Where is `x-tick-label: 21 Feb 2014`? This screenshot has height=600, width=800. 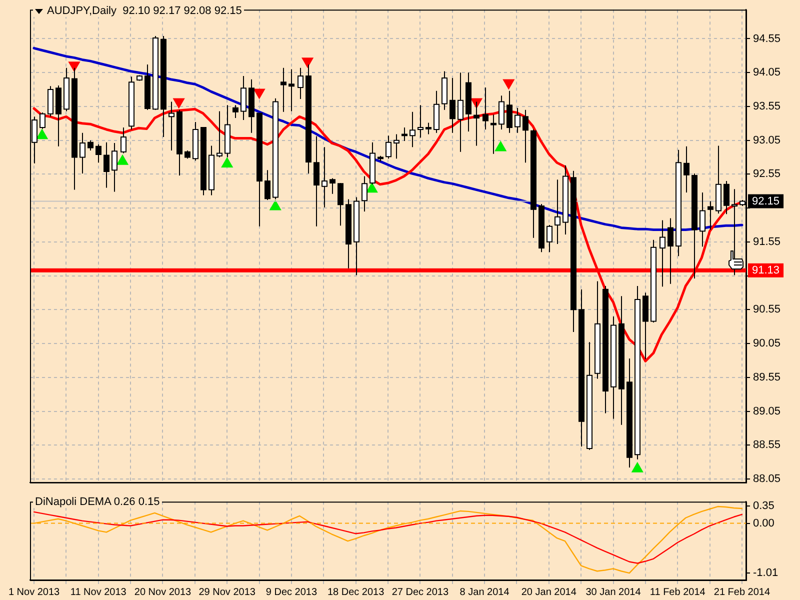 x-tick-label: 21 Feb 2014 is located at coordinates (742, 592).